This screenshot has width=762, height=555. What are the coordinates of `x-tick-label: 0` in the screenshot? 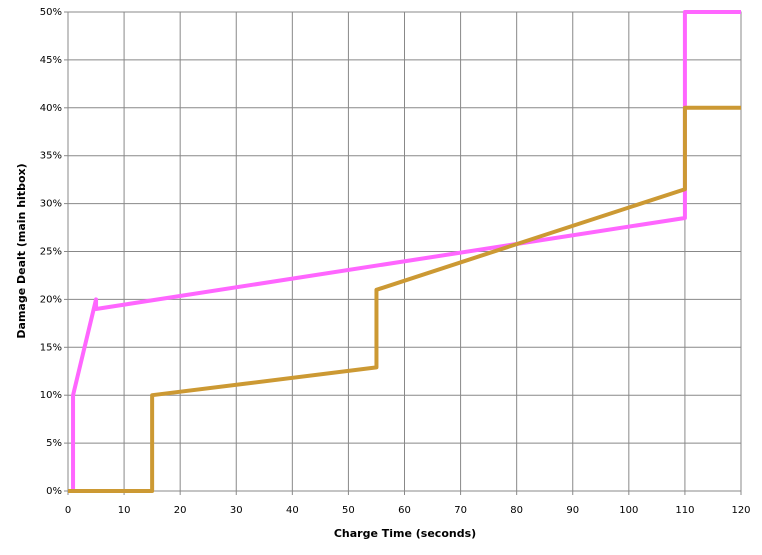 It's located at (68, 510).